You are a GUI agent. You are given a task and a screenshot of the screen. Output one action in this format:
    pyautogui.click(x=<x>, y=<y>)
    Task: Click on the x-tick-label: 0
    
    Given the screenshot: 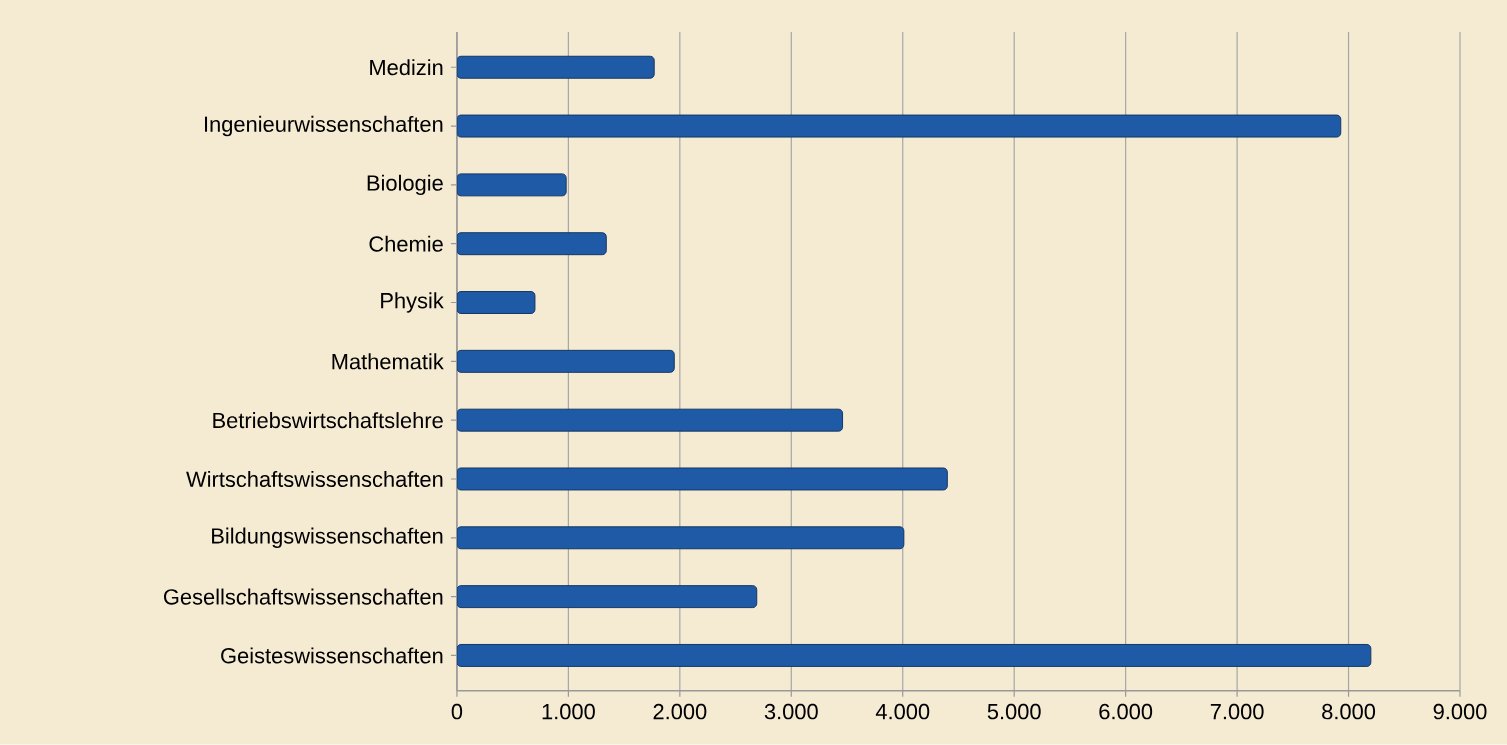 What is the action you would take?
    pyautogui.click(x=457, y=712)
    